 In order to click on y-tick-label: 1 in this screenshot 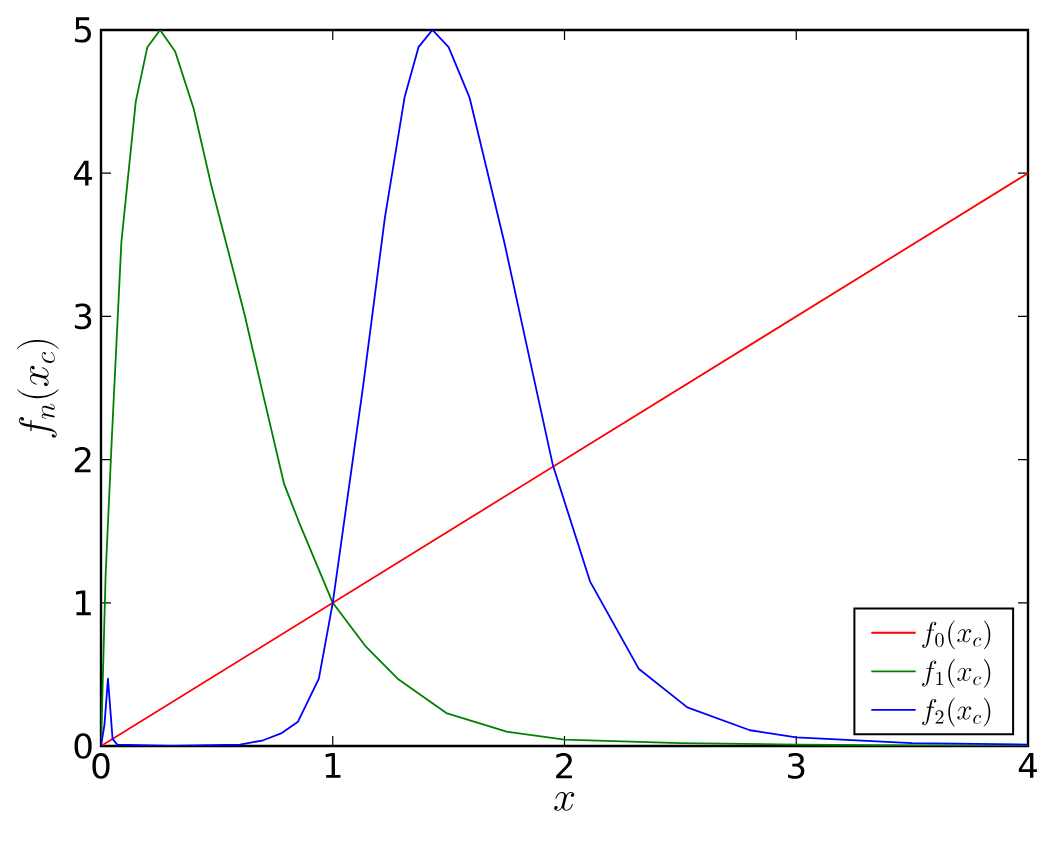, I will do `click(83, 603)`.